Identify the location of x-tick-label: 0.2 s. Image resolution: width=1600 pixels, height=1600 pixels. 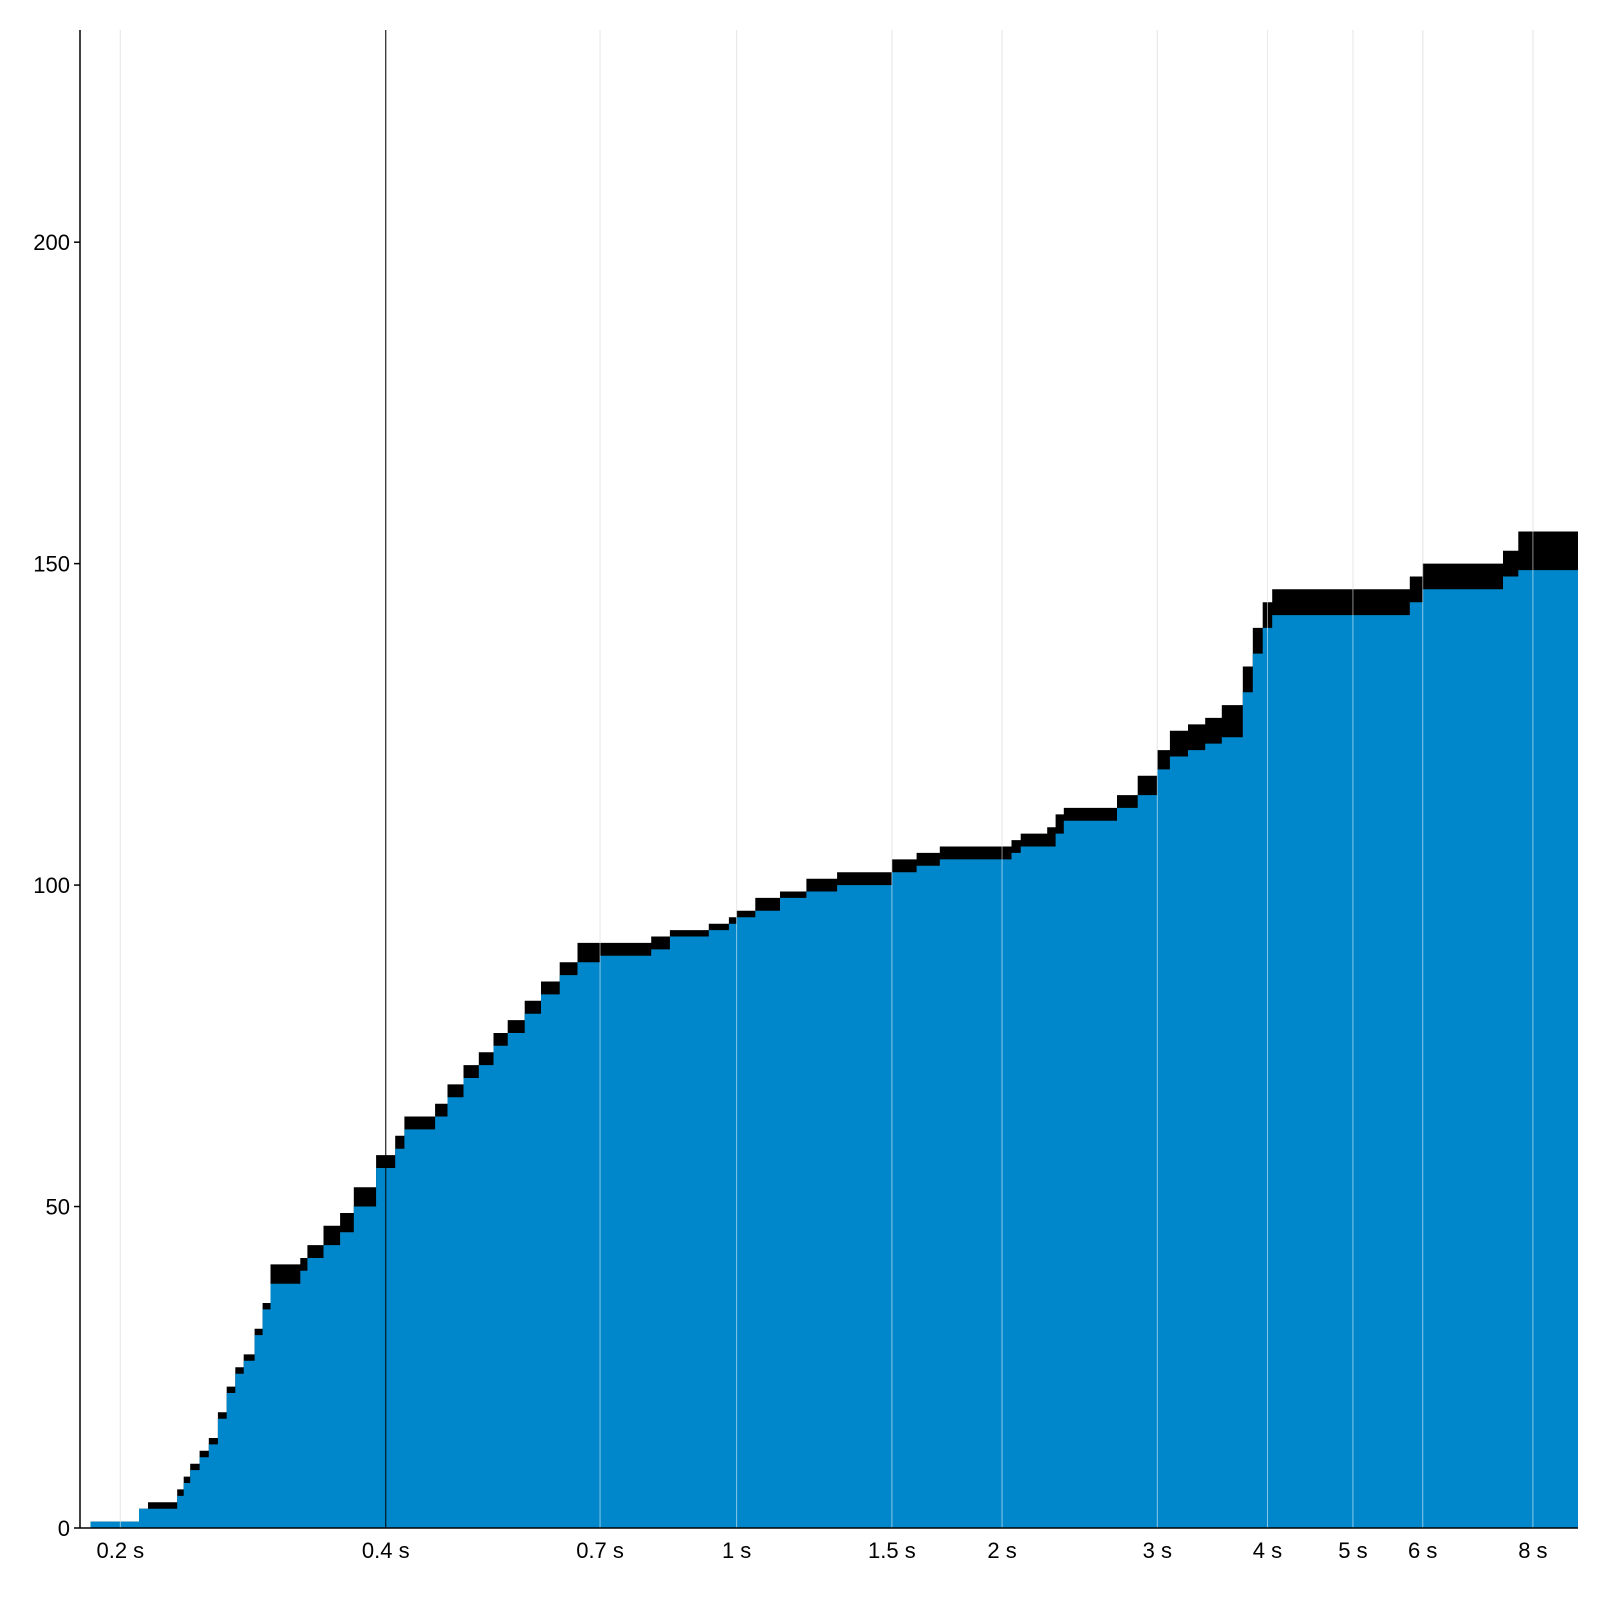
(120, 1550).